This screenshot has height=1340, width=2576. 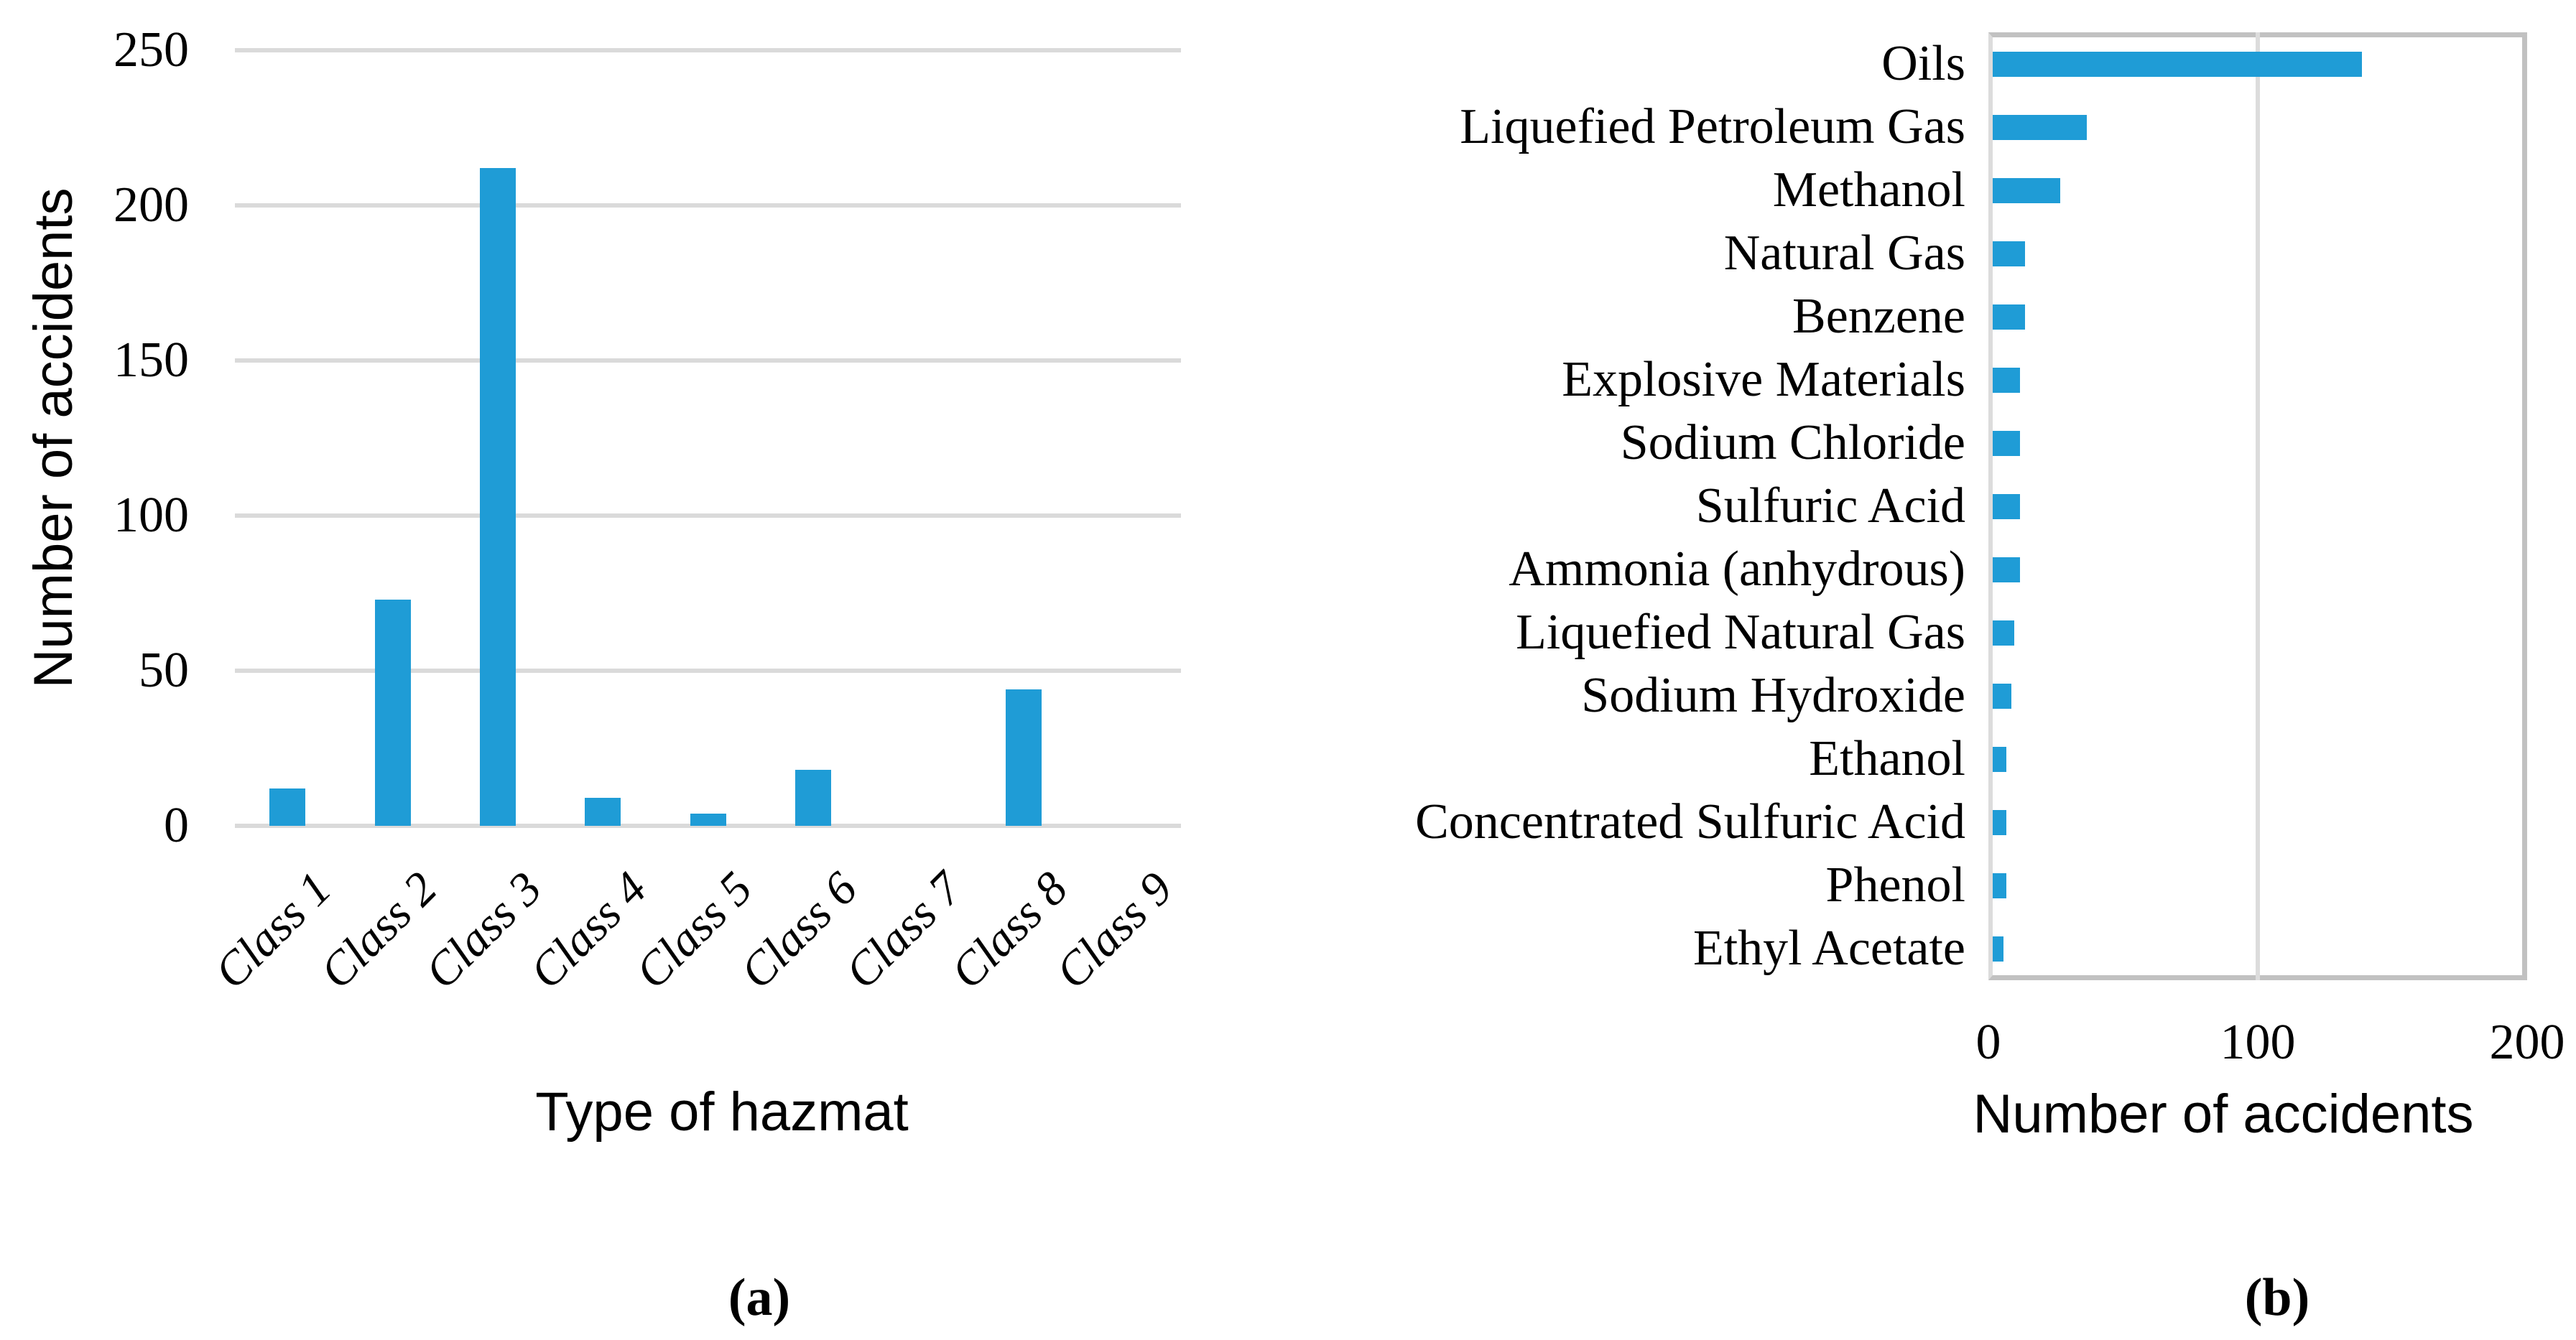 I want to click on panel-b-category-label-natural-gas: Natural Gas, so click(x=1844, y=253).